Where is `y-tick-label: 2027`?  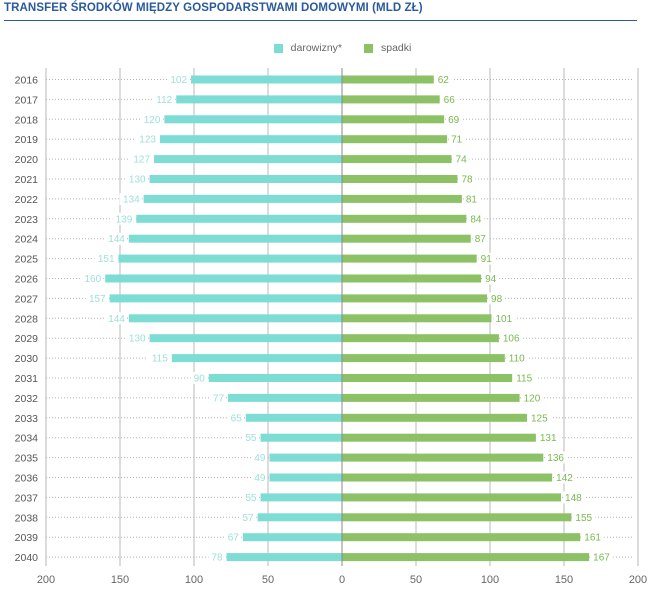
y-tick-label: 2027 is located at coordinates (27, 299).